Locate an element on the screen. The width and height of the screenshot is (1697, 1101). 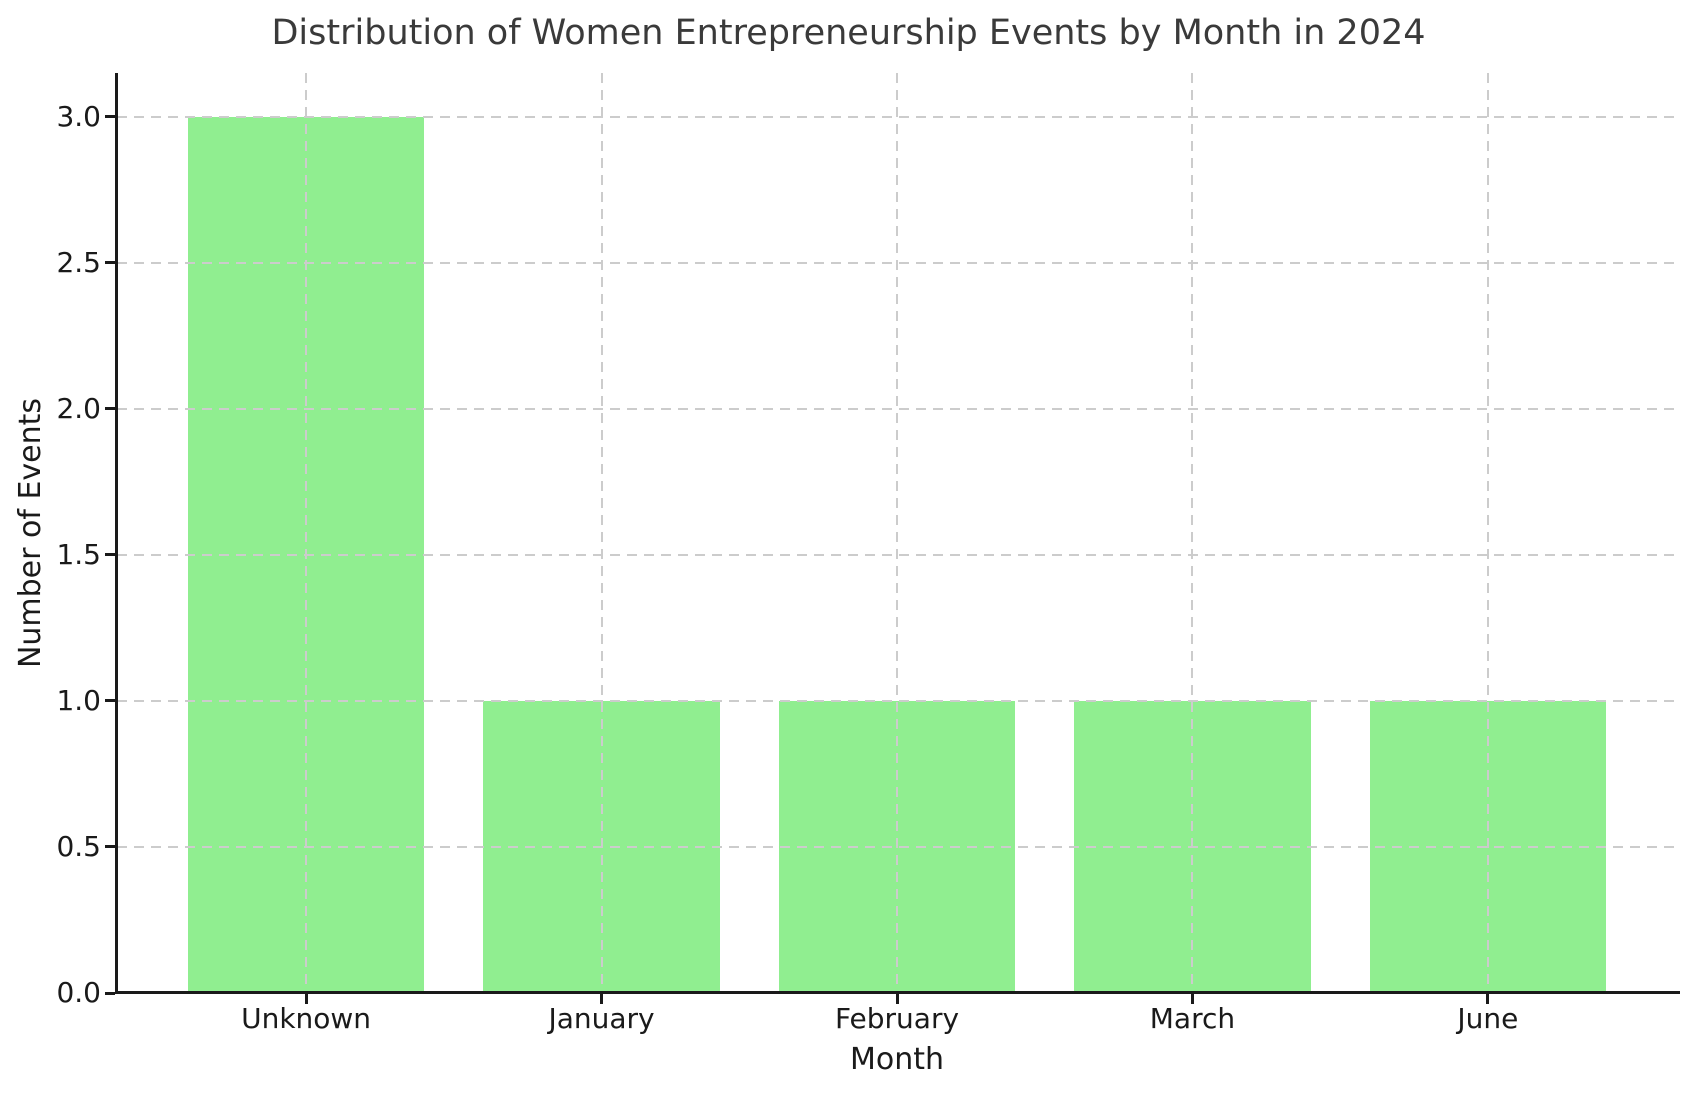
y-tick-label: 3.0 is located at coordinates (78, 116).